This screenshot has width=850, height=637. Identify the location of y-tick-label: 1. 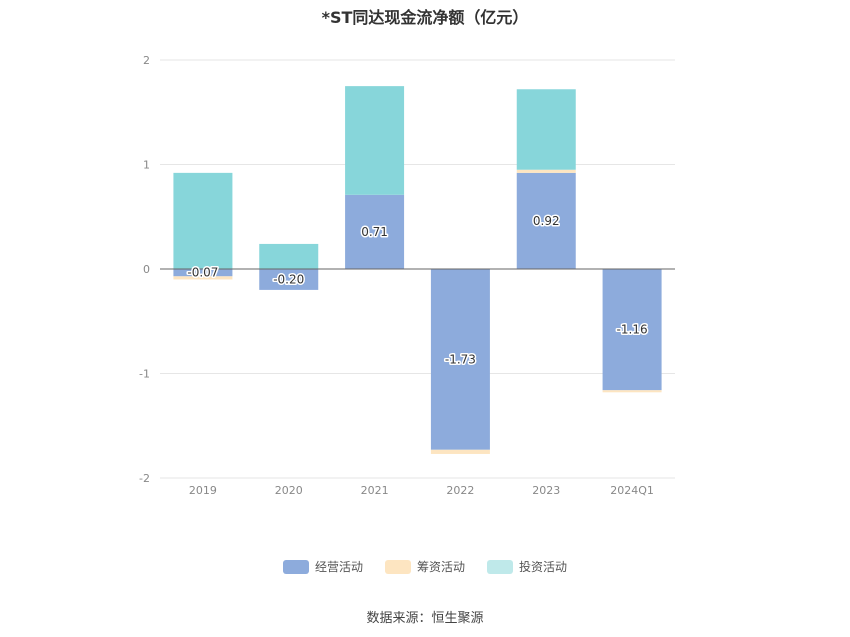
(146, 165).